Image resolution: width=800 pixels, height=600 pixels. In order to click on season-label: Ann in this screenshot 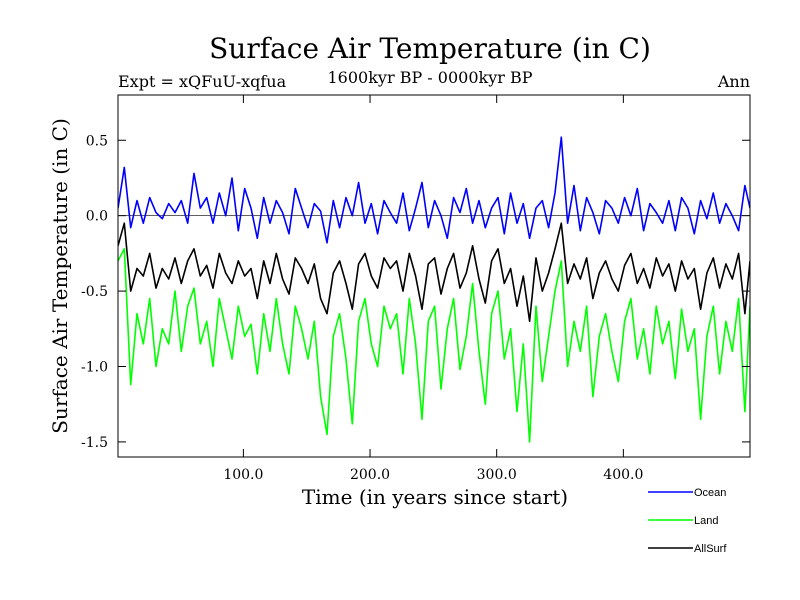, I will do `click(733, 81)`.